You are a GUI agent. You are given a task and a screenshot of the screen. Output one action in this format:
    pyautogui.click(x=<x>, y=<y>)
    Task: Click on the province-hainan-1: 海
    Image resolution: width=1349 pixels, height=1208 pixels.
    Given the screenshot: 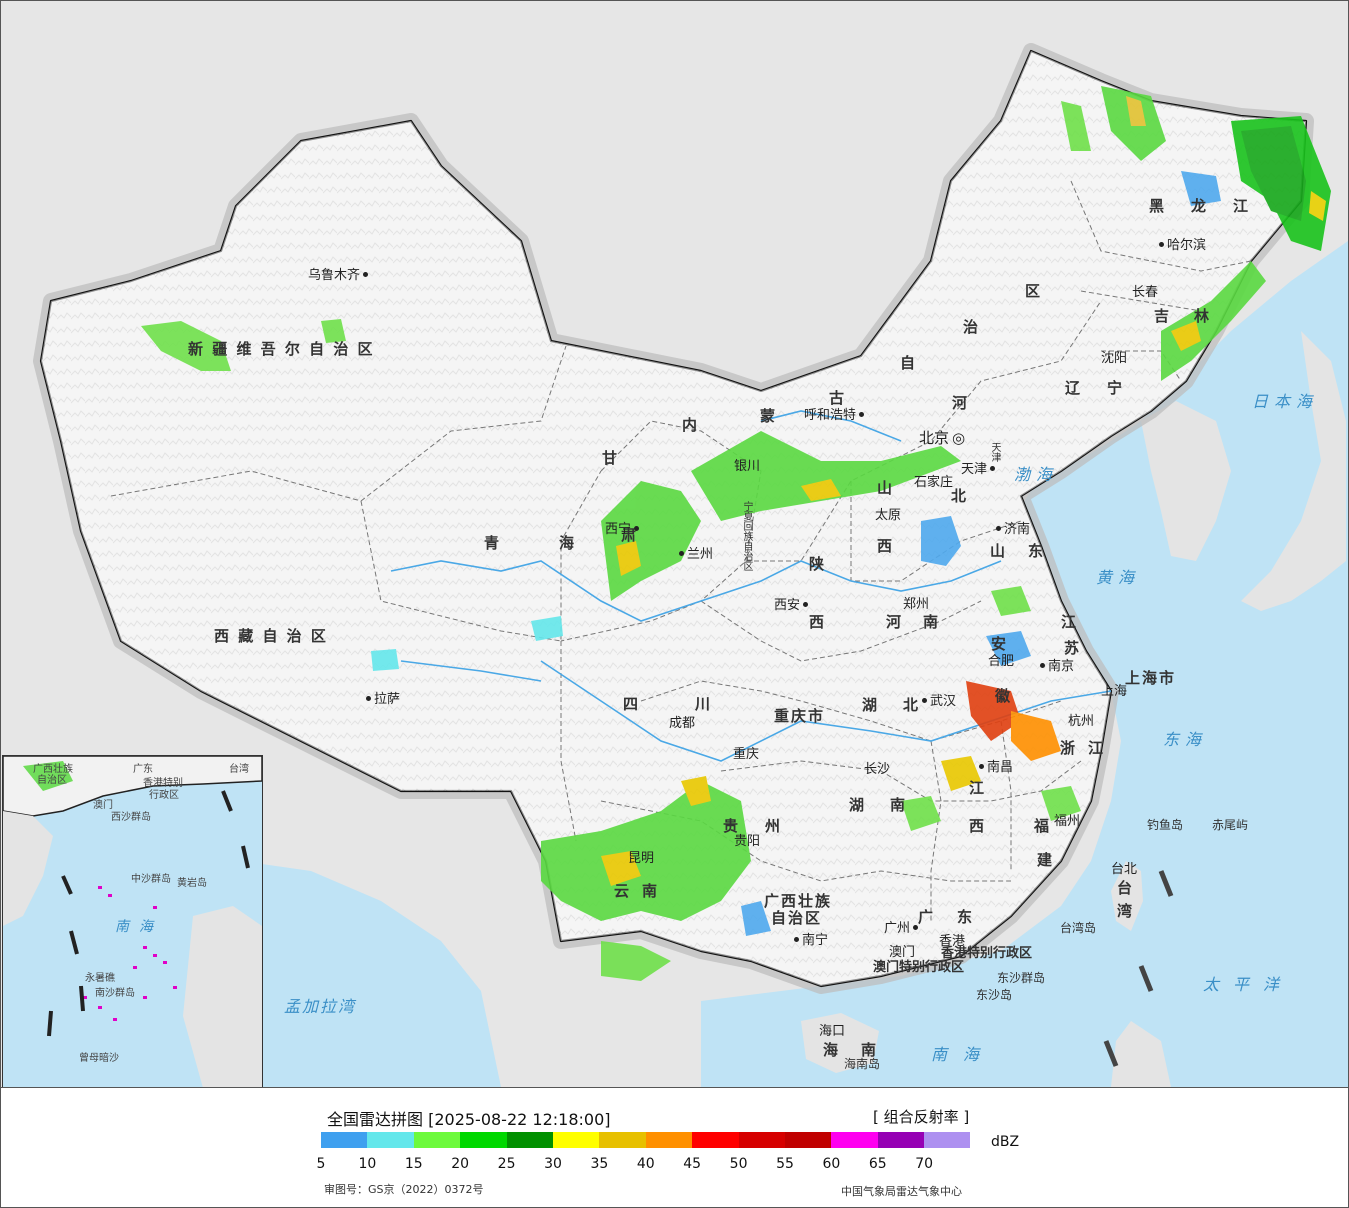 What is the action you would take?
    pyautogui.click(x=832, y=1050)
    